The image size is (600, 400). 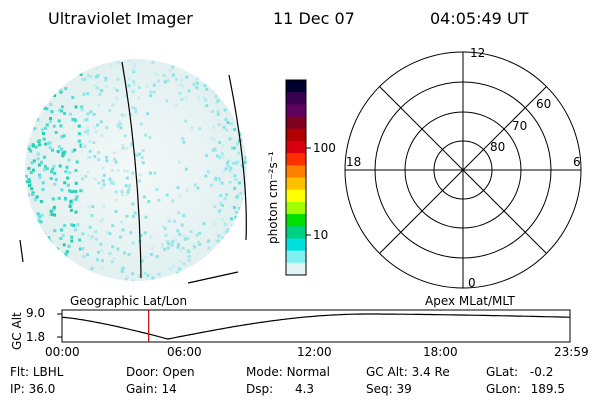 I want to click on field-gain: Gain: 14, so click(x=151, y=389).